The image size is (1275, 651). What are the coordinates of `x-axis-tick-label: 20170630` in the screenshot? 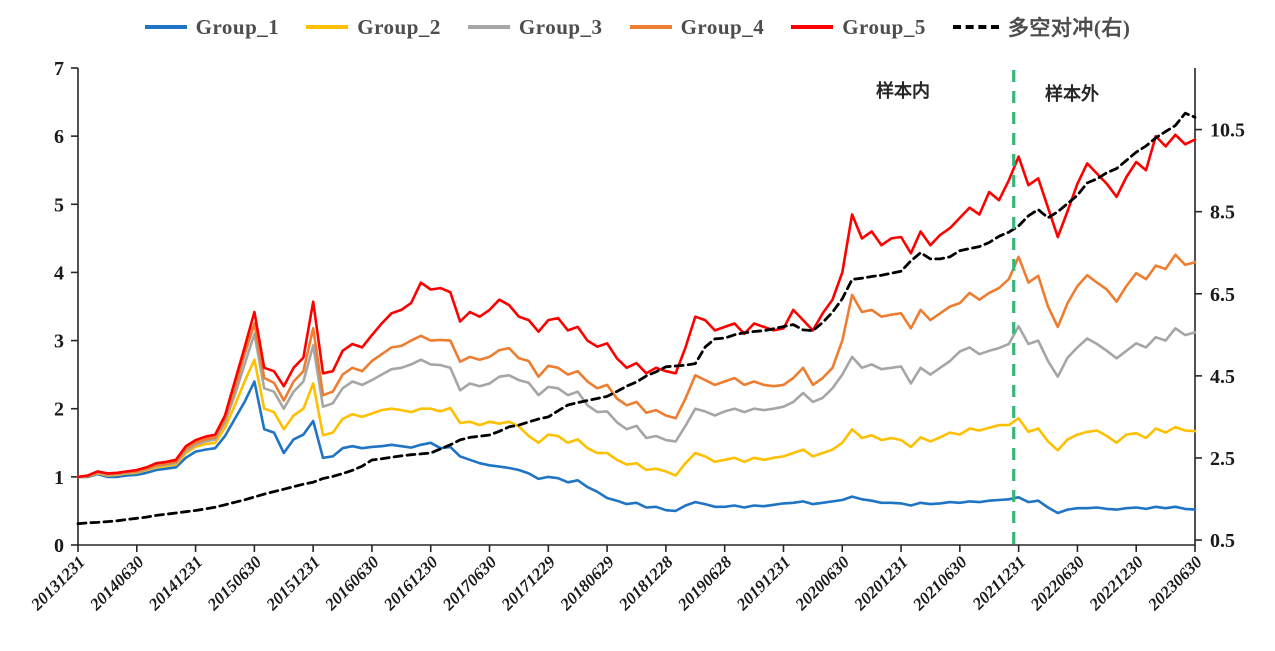 It's located at (469, 583).